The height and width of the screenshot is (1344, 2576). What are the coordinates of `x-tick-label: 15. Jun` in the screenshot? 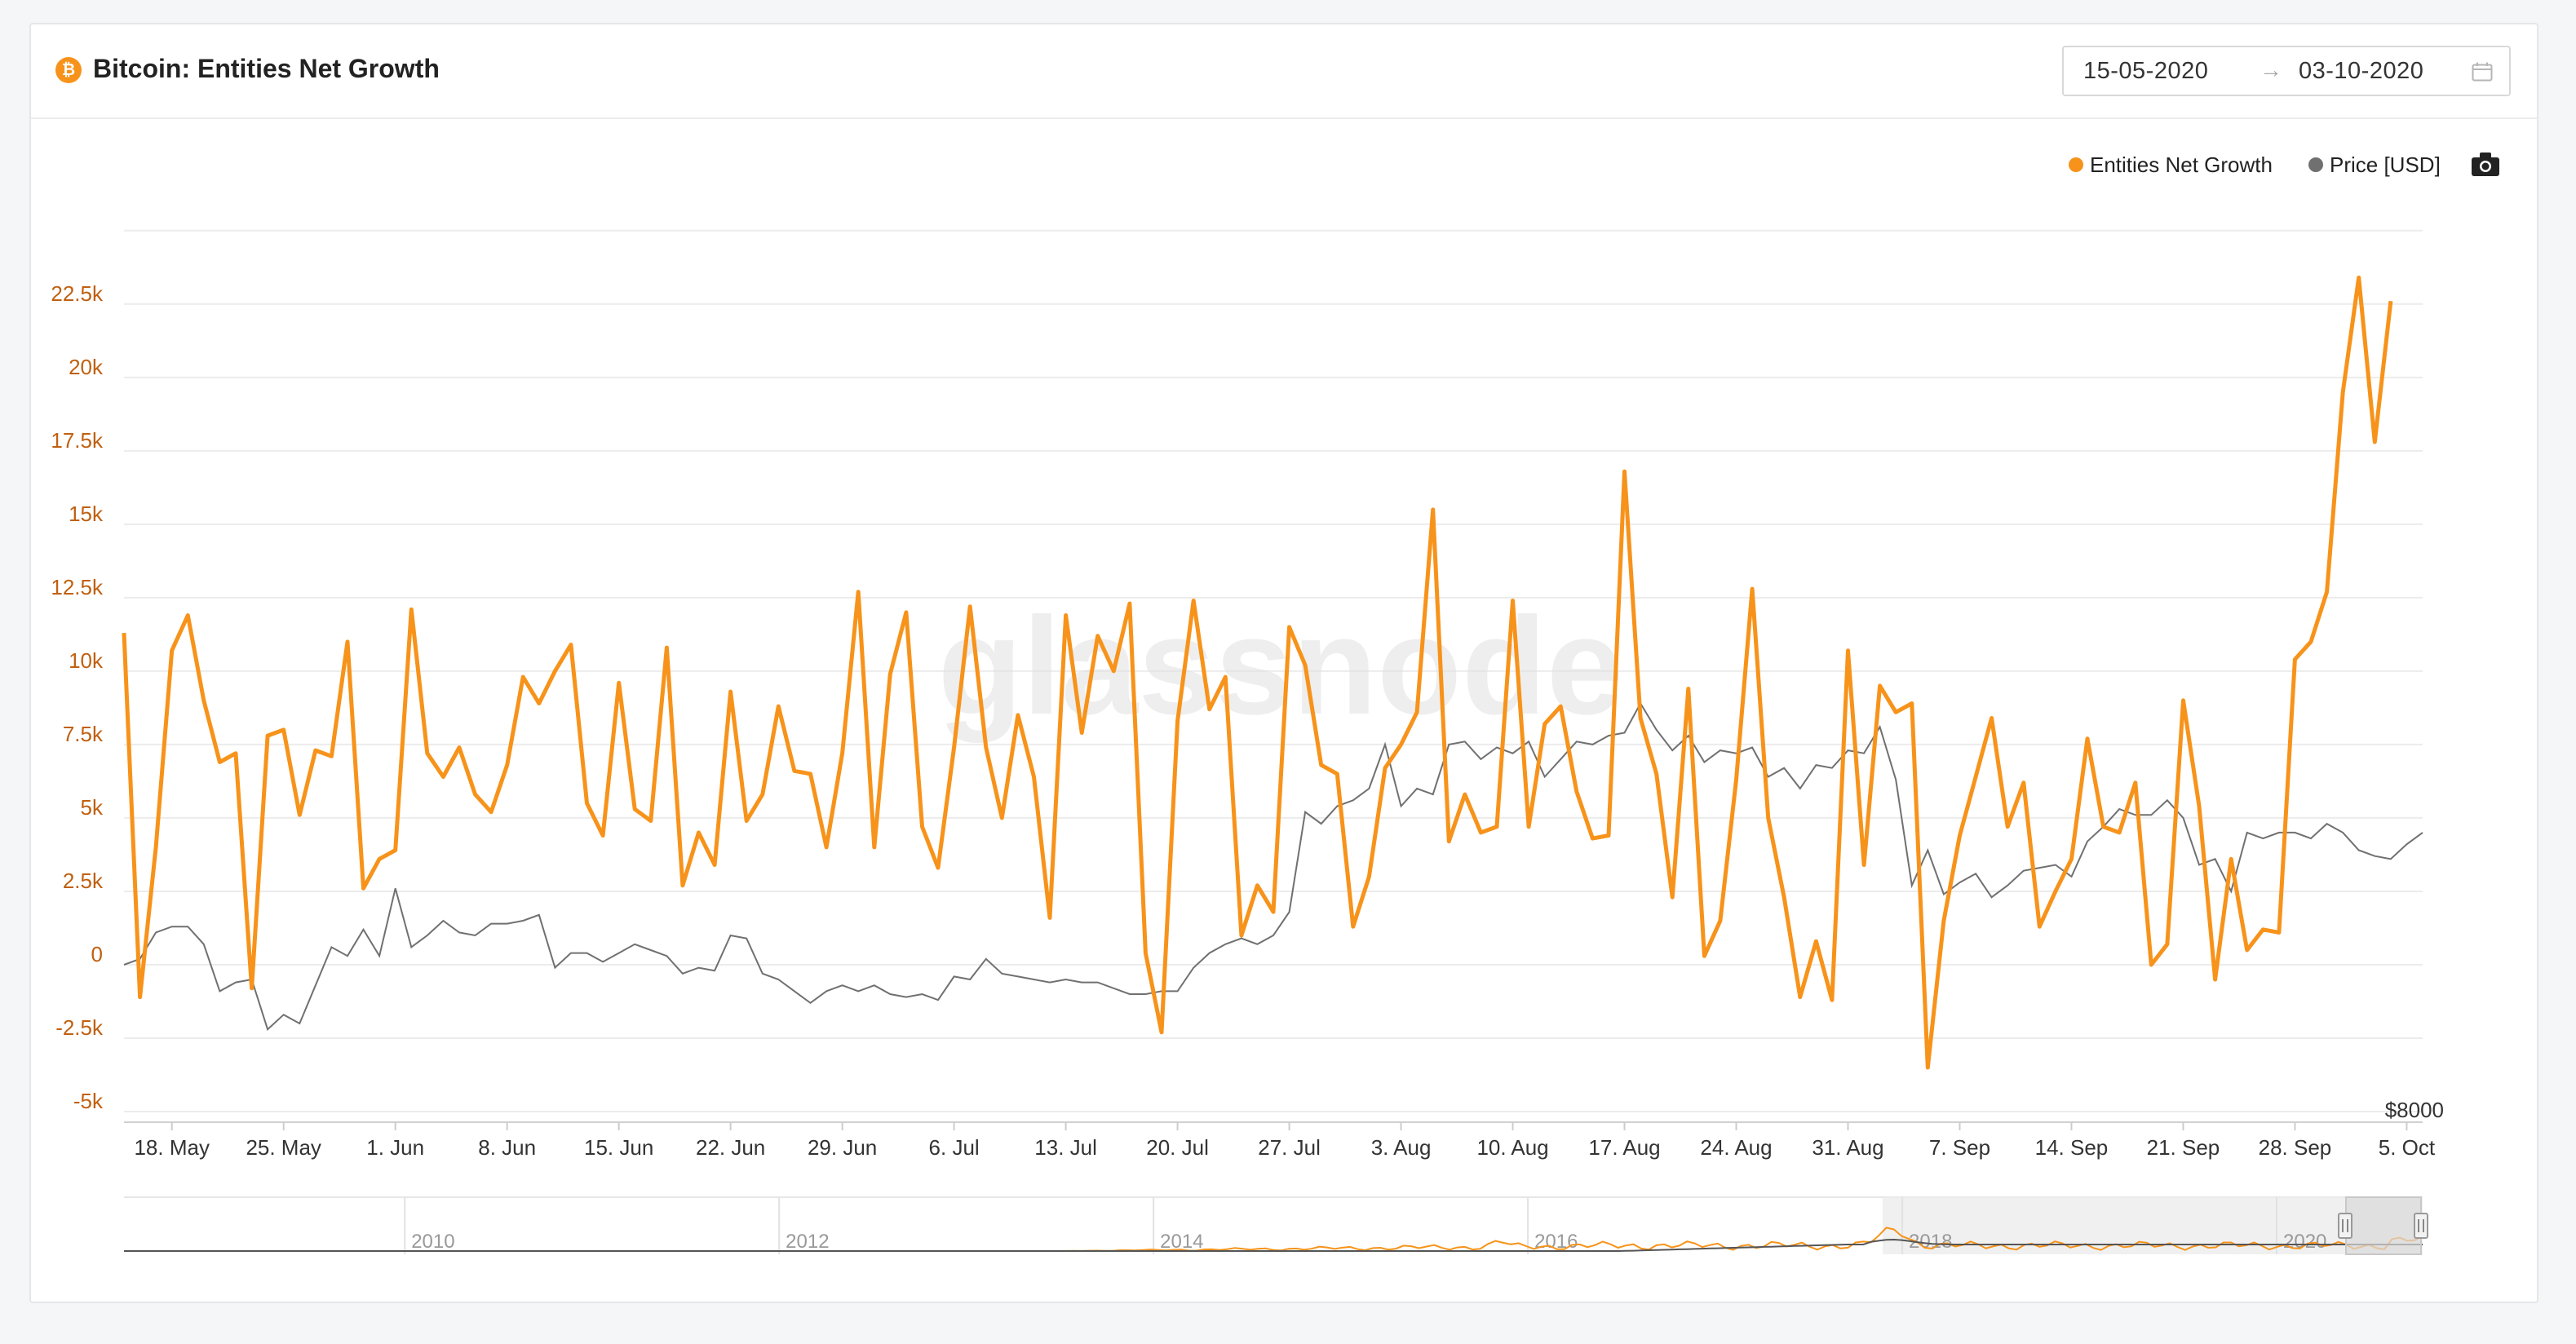 It's located at (618, 1147).